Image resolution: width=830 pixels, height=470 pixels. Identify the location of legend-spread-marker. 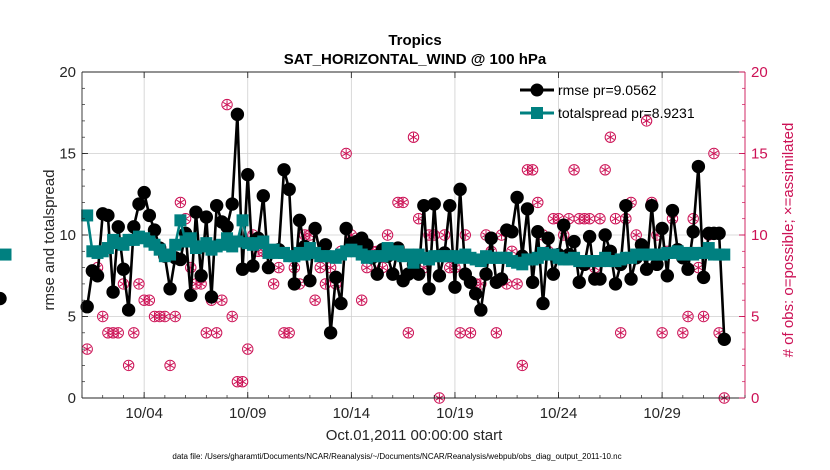
(537, 113).